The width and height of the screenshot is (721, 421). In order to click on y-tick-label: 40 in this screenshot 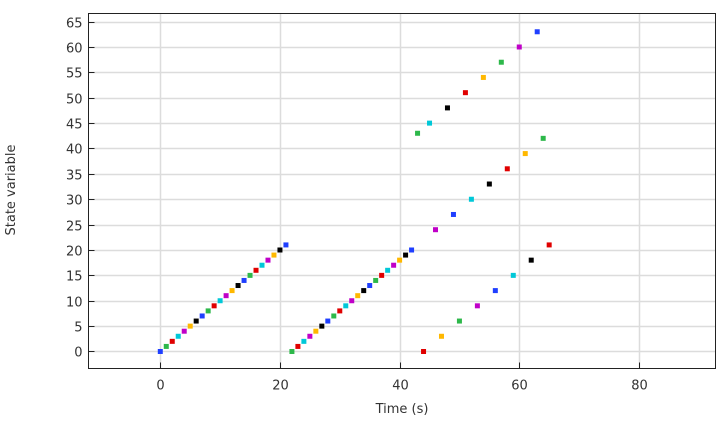, I will do `click(74, 150)`.